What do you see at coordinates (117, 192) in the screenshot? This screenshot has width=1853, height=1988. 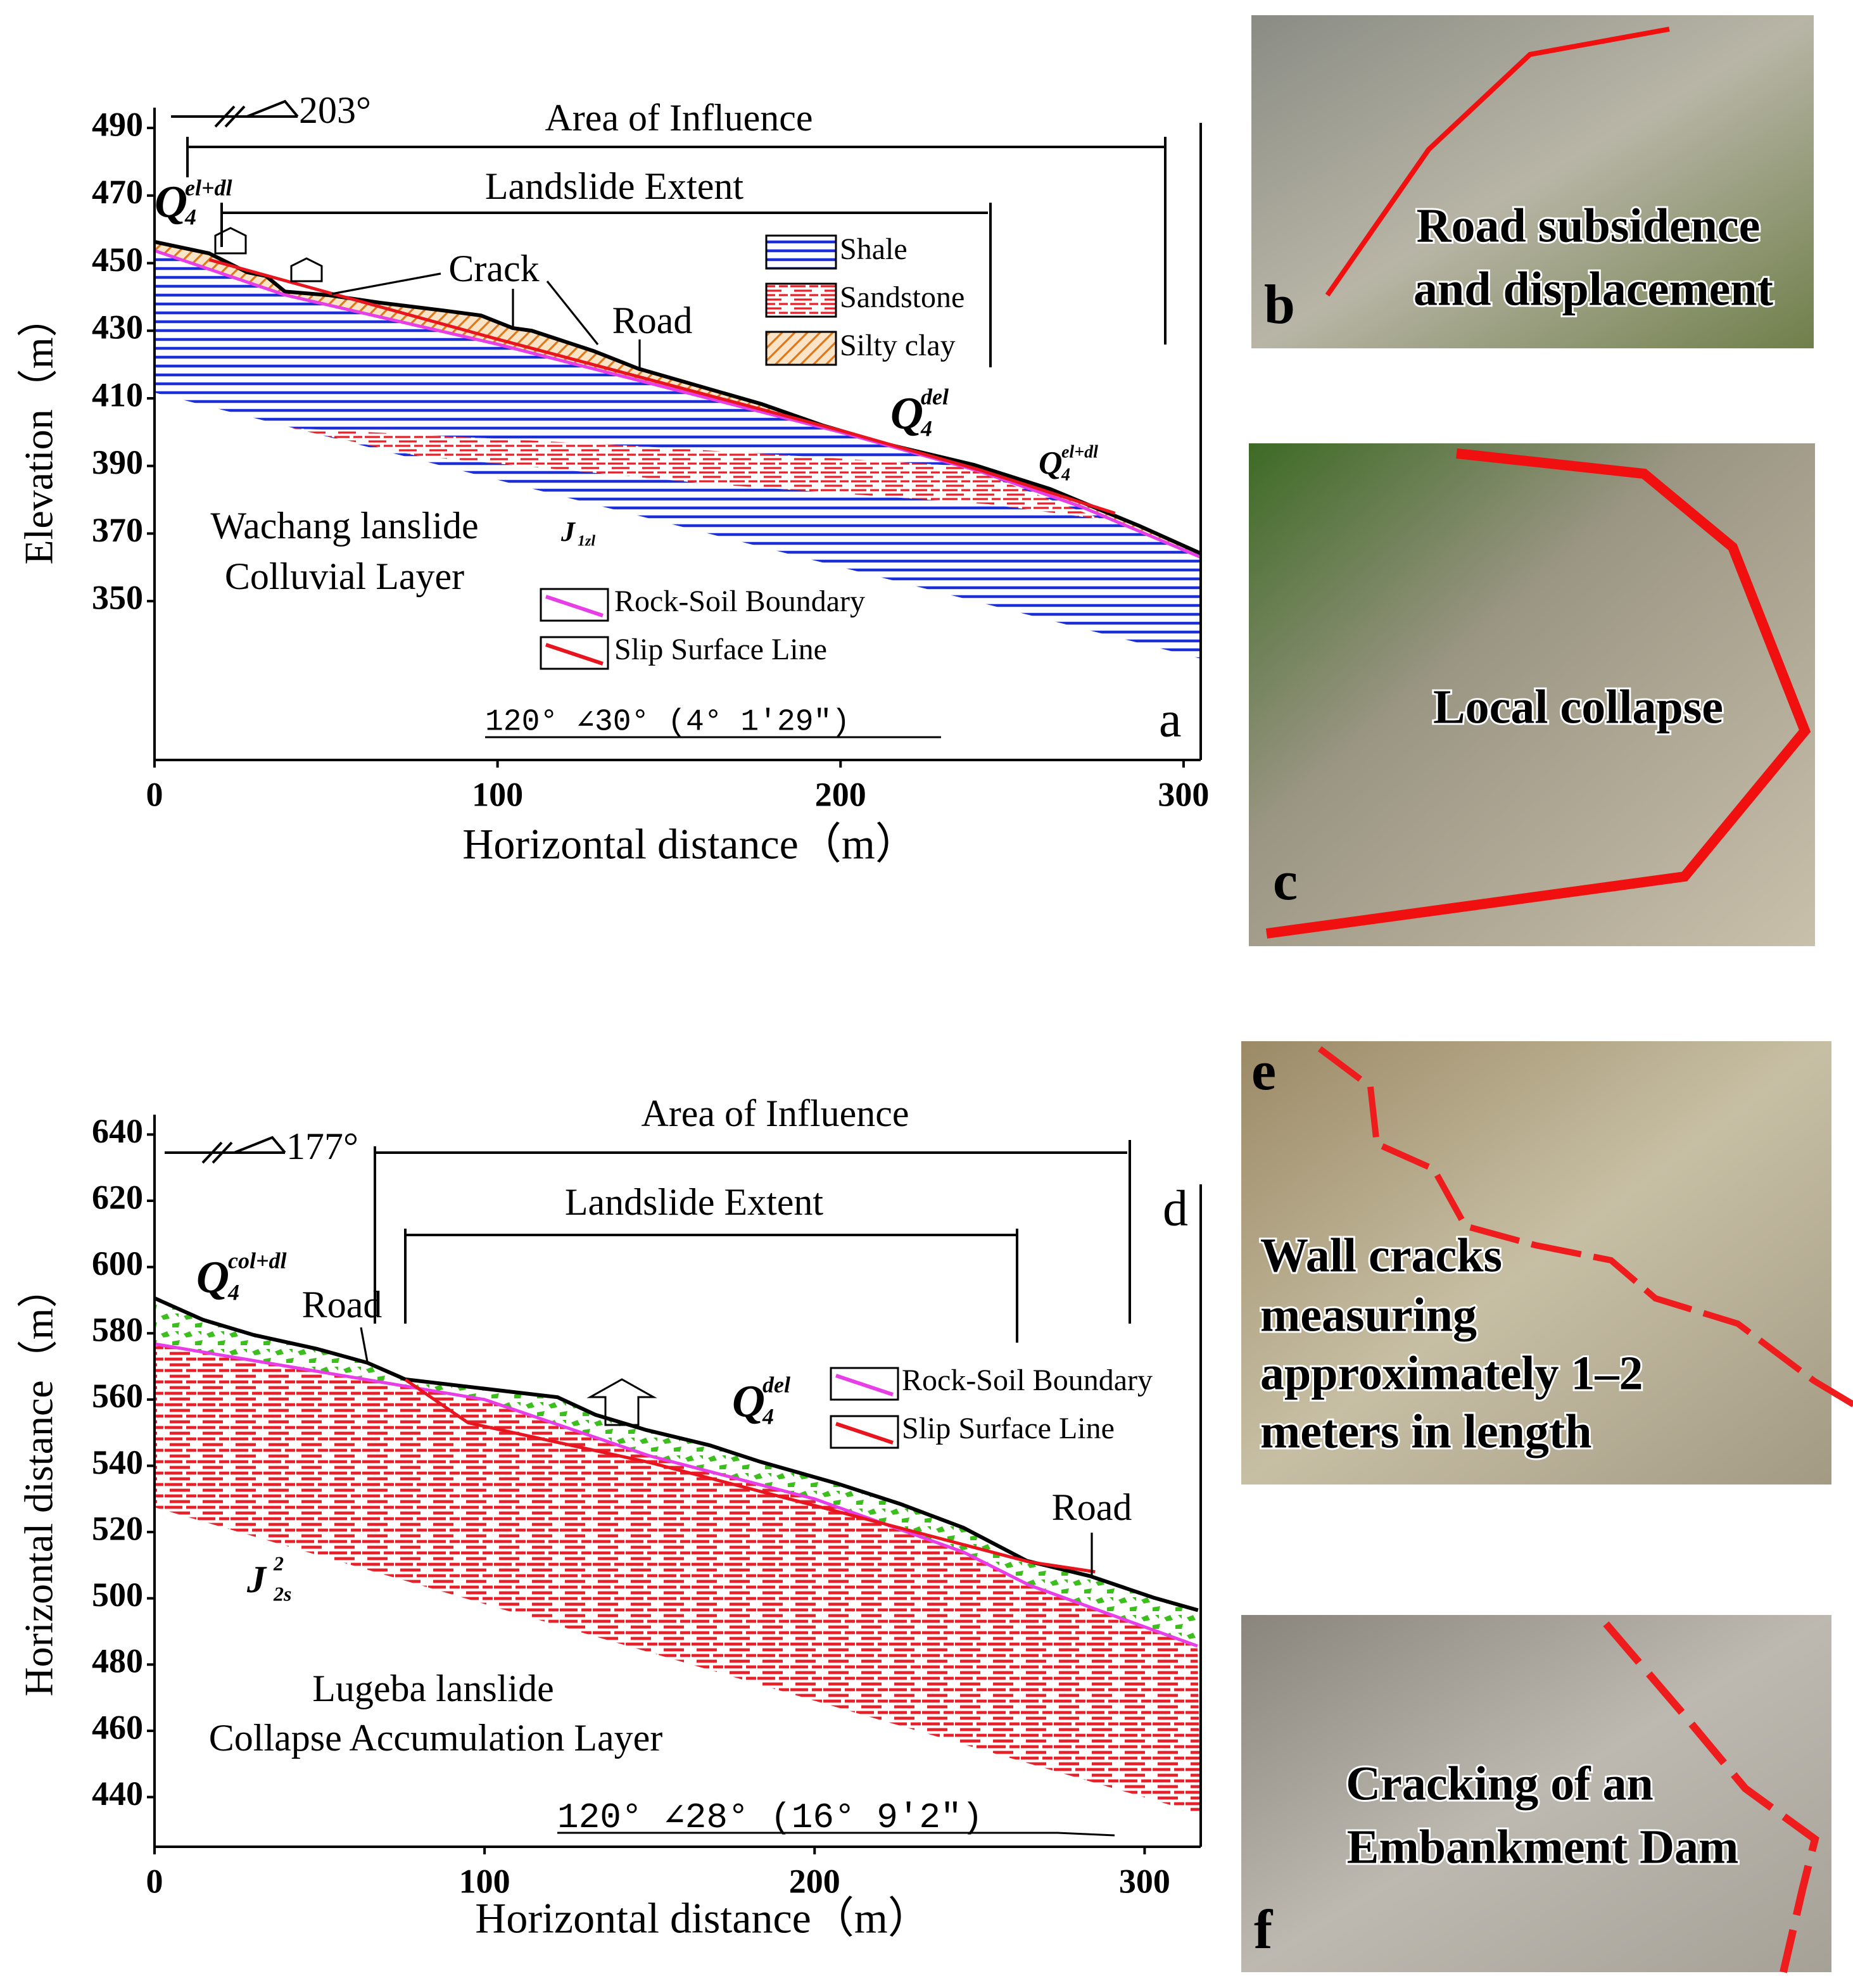 I see `y-tick-label: 470` at bounding box center [117, 192].